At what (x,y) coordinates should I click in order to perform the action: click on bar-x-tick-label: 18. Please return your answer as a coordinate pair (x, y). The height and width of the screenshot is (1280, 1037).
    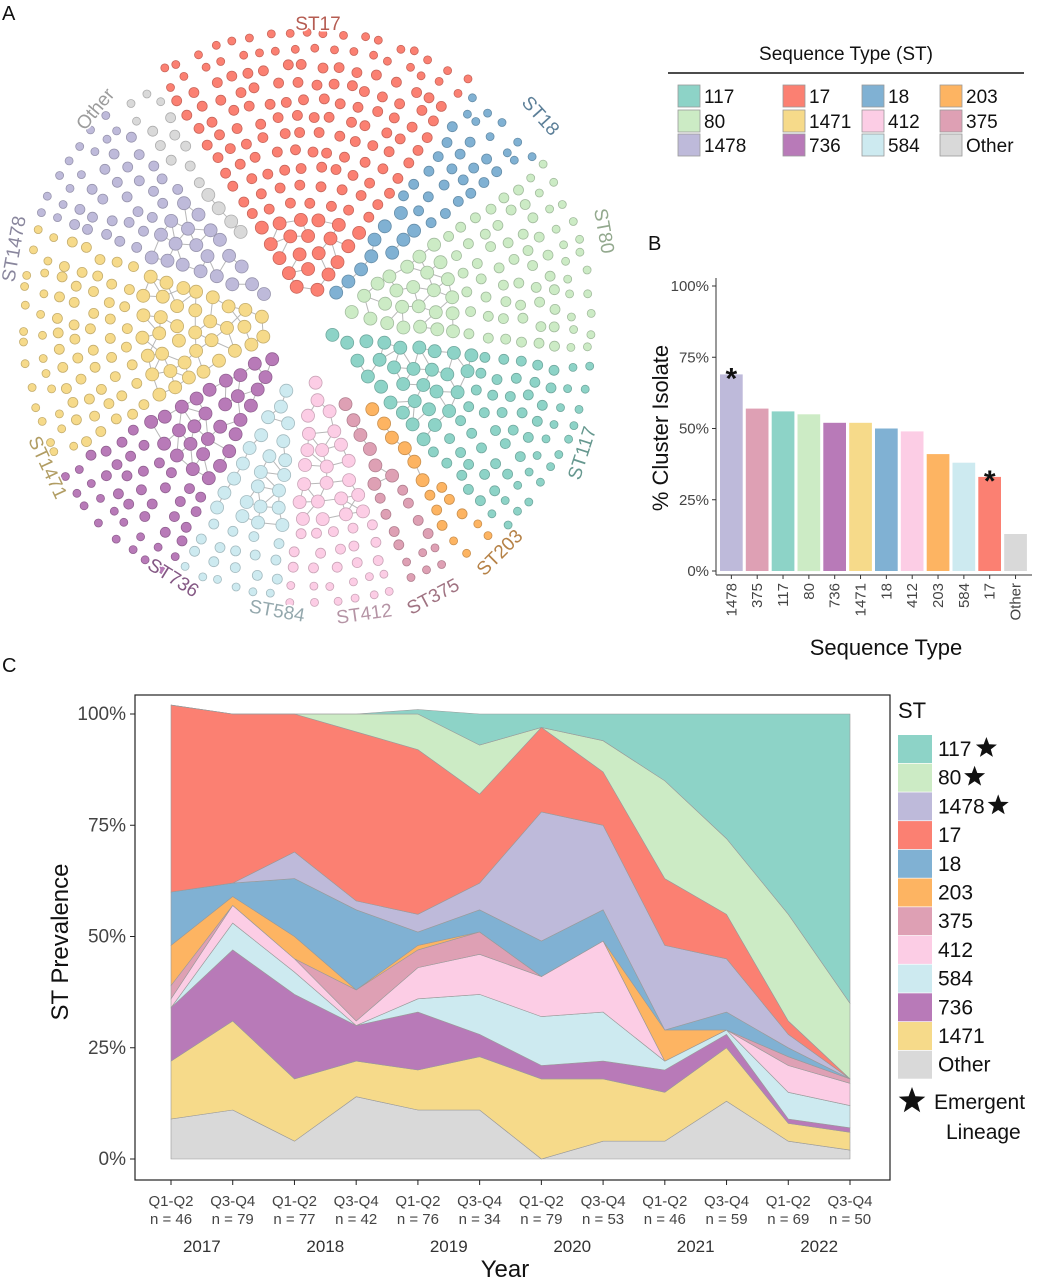
    Looking at the image, I should click on (886, 591).